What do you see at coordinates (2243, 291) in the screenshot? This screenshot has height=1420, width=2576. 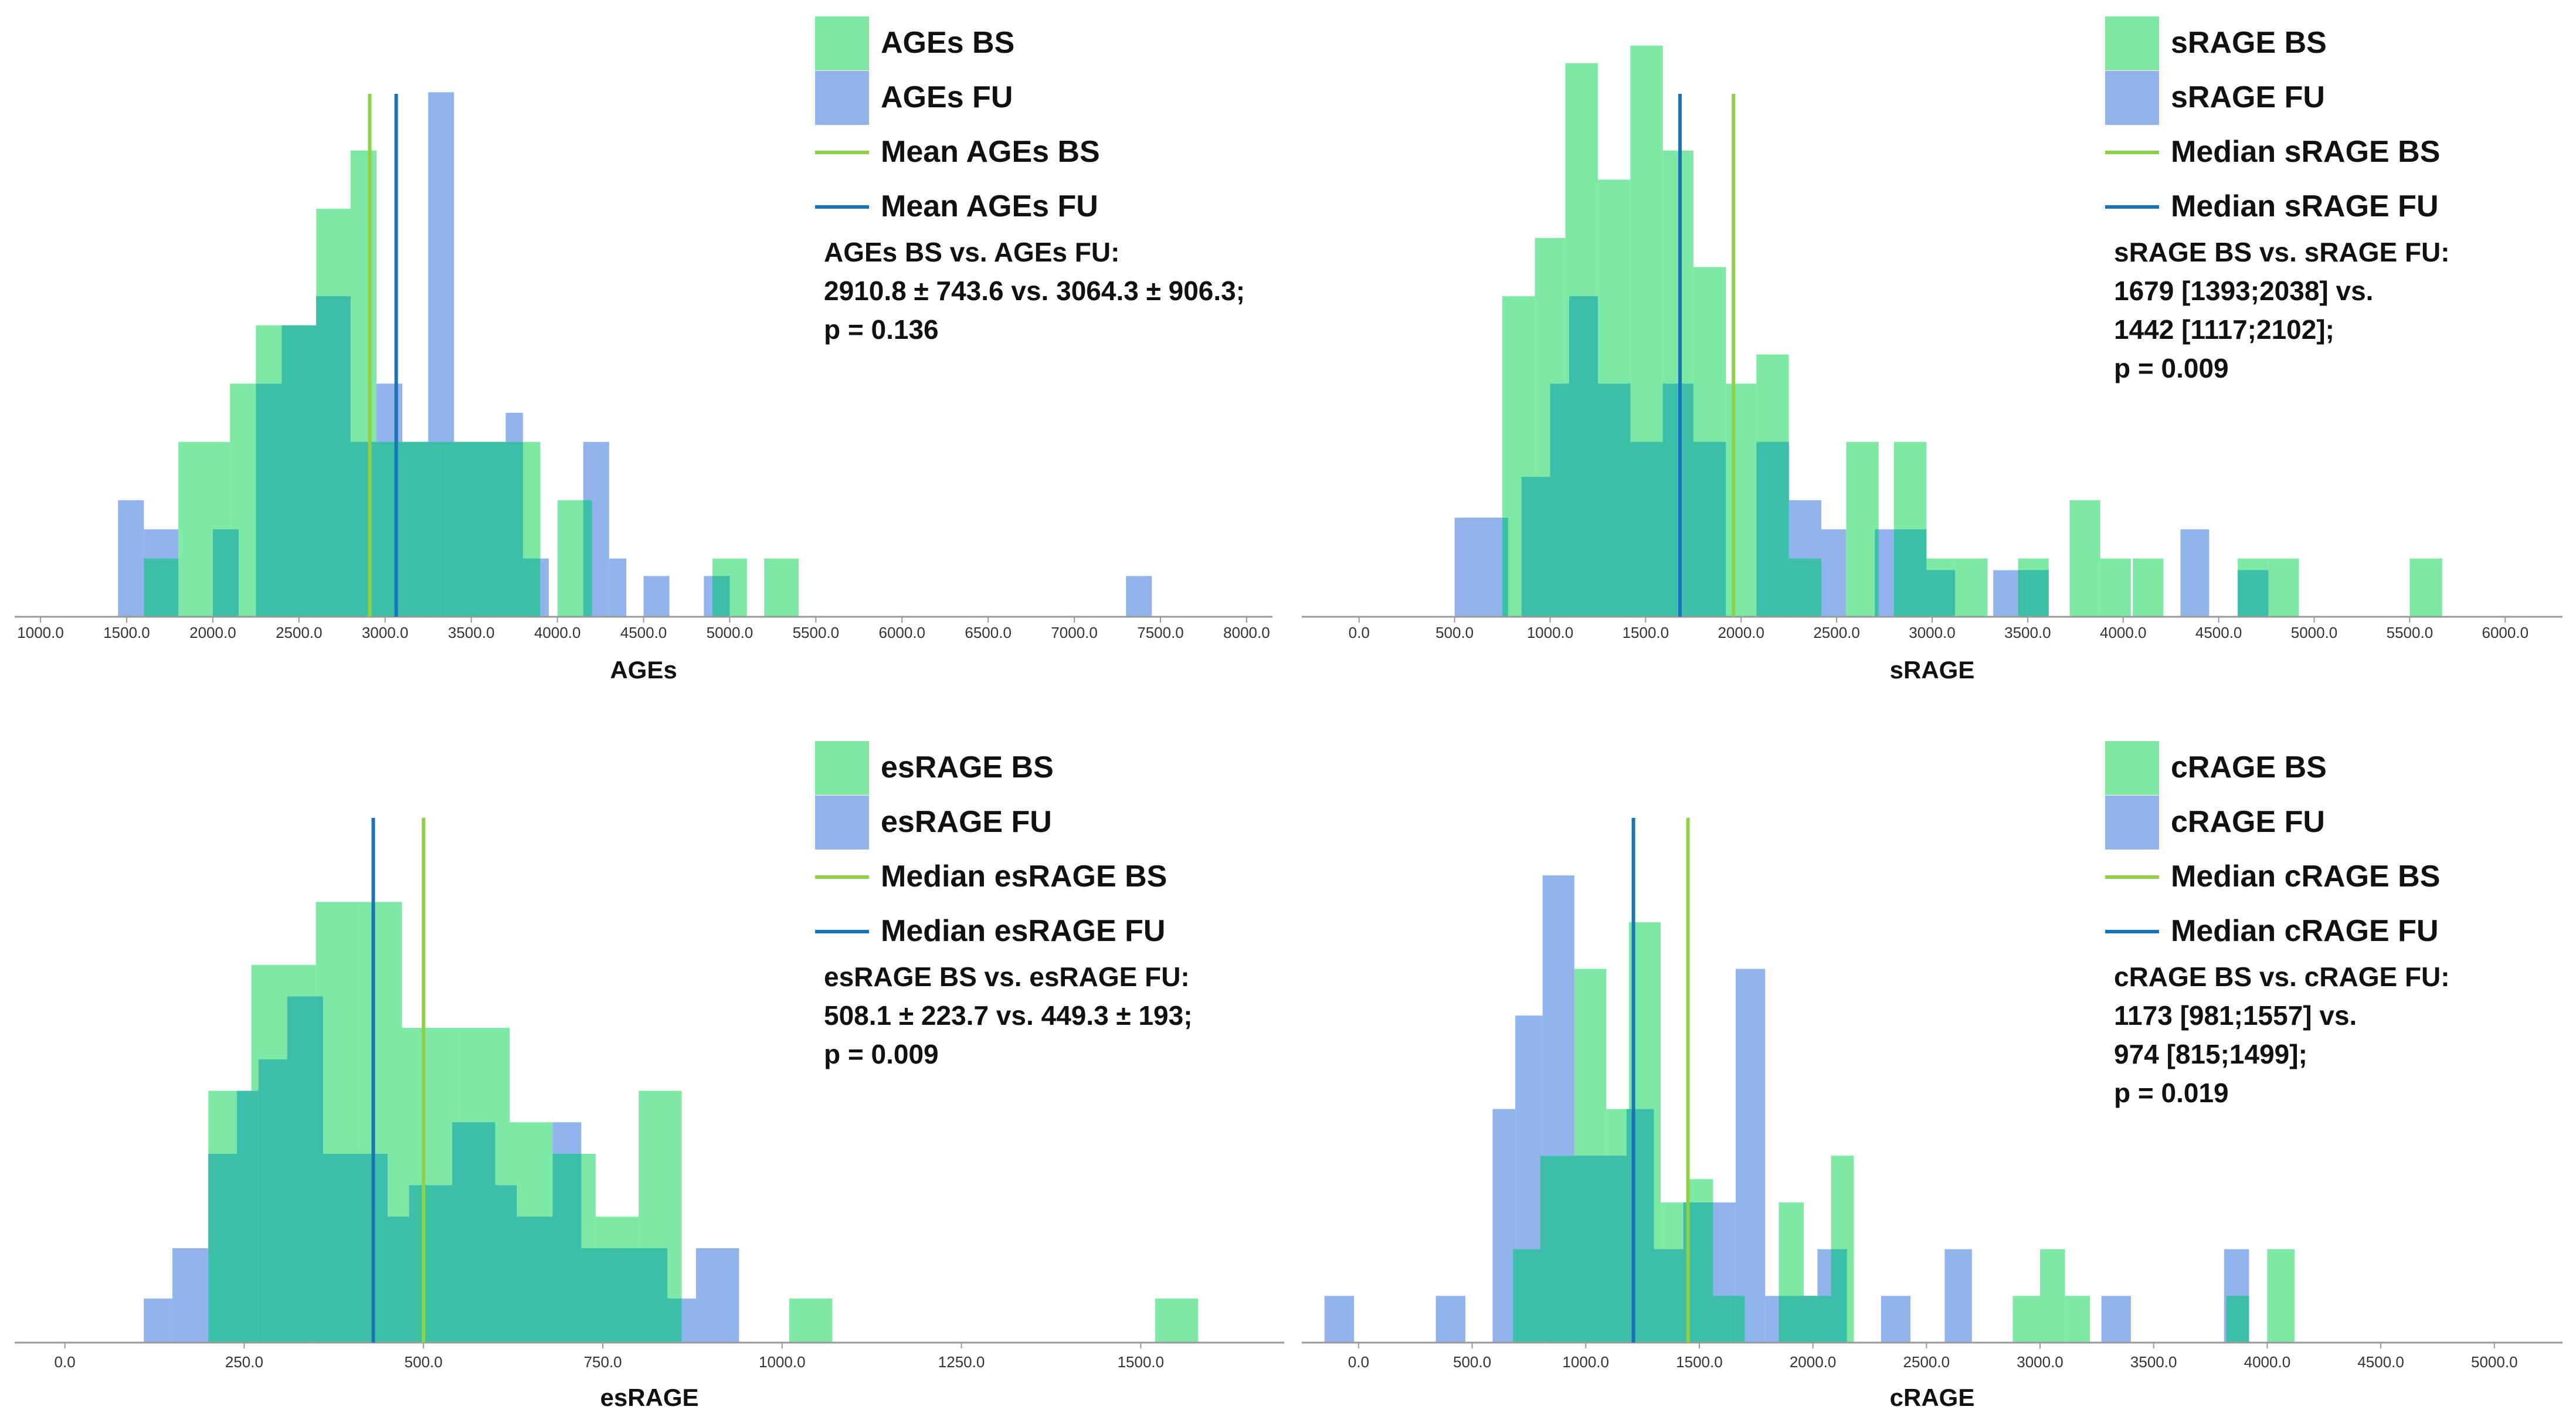 I see `stats-line: 1679 [1393;2038] vs.` at bounding box center [2243, 291].